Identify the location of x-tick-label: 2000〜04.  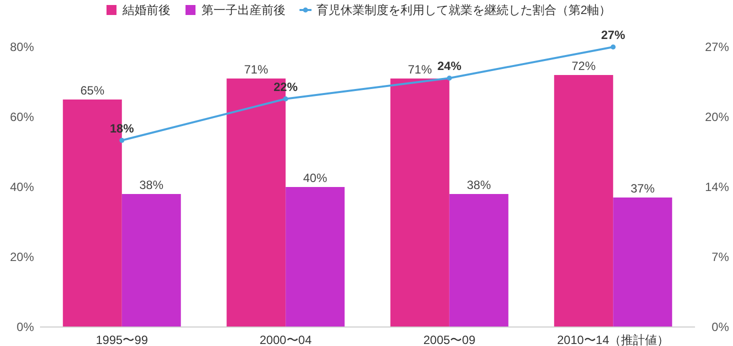
(286, 339).